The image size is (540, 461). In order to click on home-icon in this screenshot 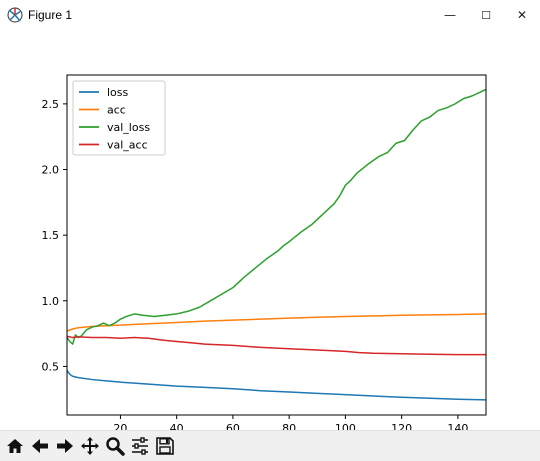, I will do `click(15, 446)`.